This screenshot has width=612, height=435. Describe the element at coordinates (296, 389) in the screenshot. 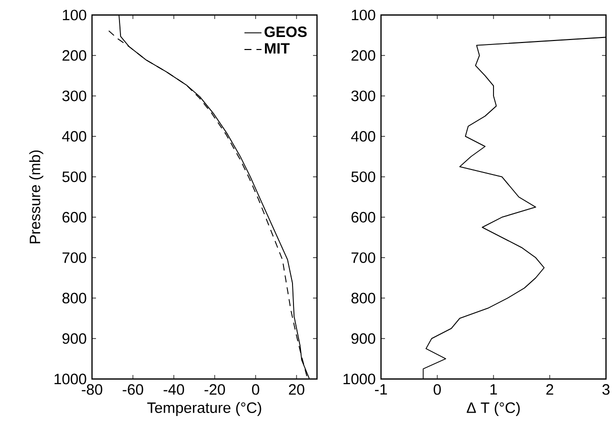

I see `x-tick-label: 20` at that location.